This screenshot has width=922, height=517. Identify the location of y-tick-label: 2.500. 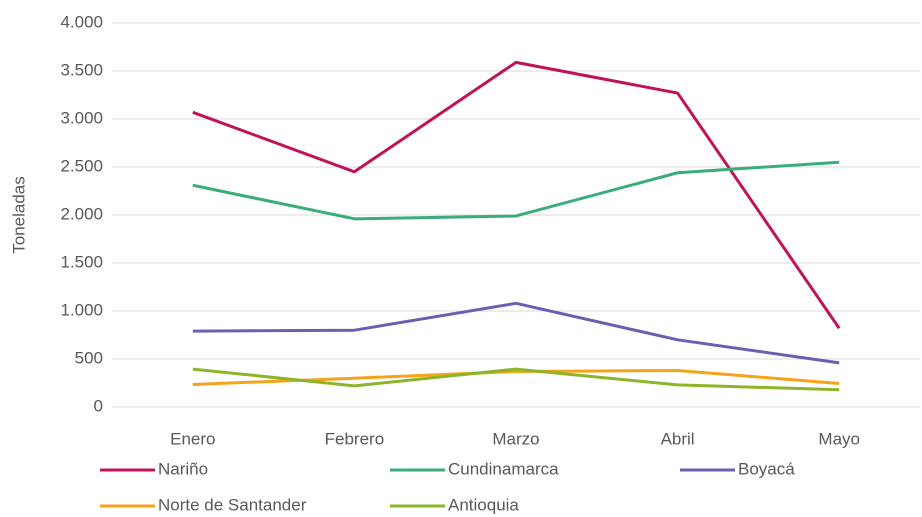
(81, 165).